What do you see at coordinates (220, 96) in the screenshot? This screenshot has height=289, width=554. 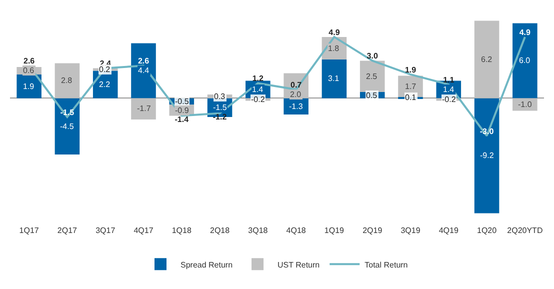 I see `data-label: 0.3` at bounding box center [220, 96].